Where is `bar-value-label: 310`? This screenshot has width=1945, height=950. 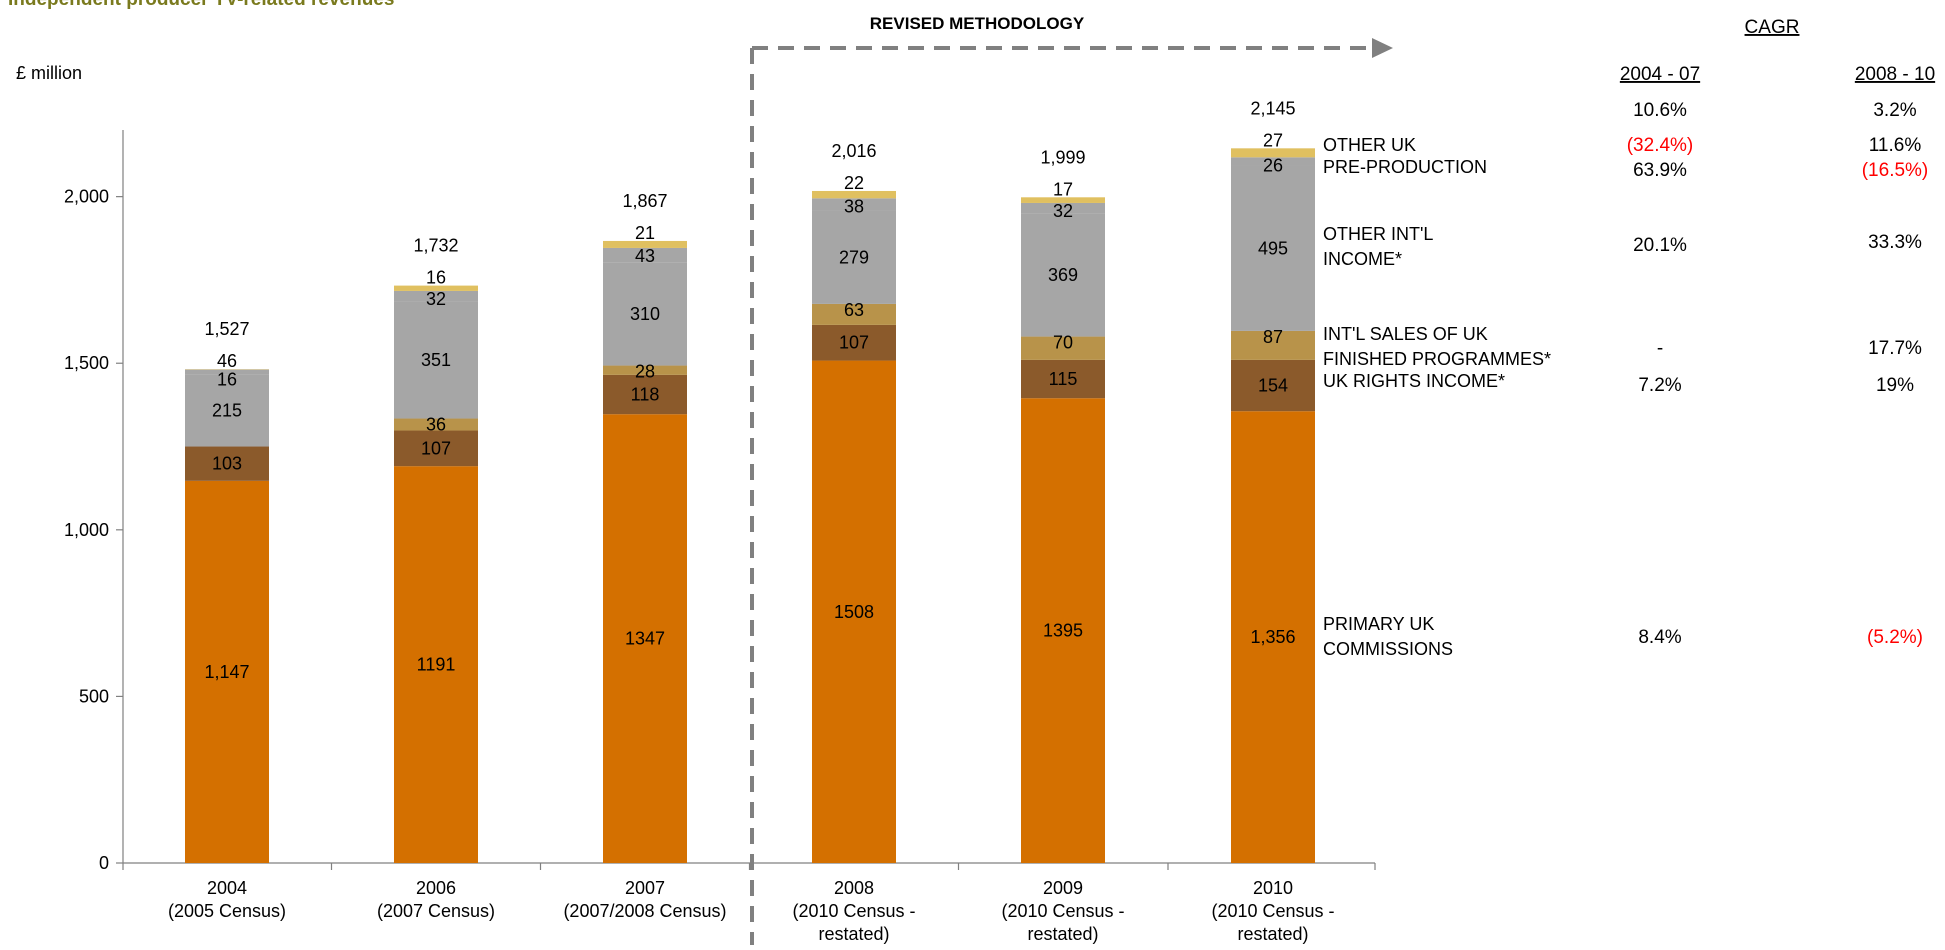 bar-value-label: 310 is located at coordinates (645, 314).